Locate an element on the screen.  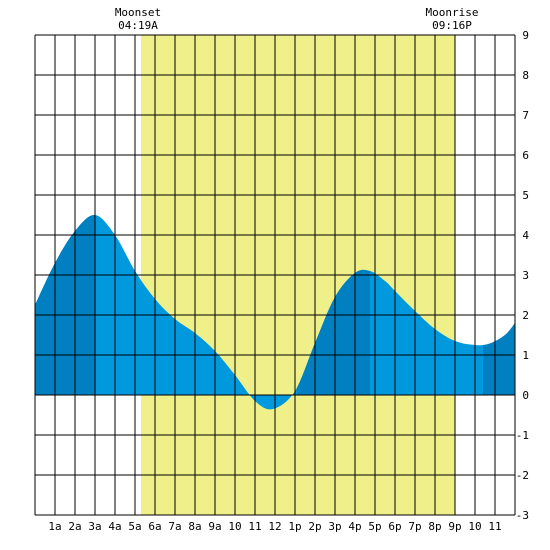
y-tick-label: 6 is located at coordinates (525, 155).